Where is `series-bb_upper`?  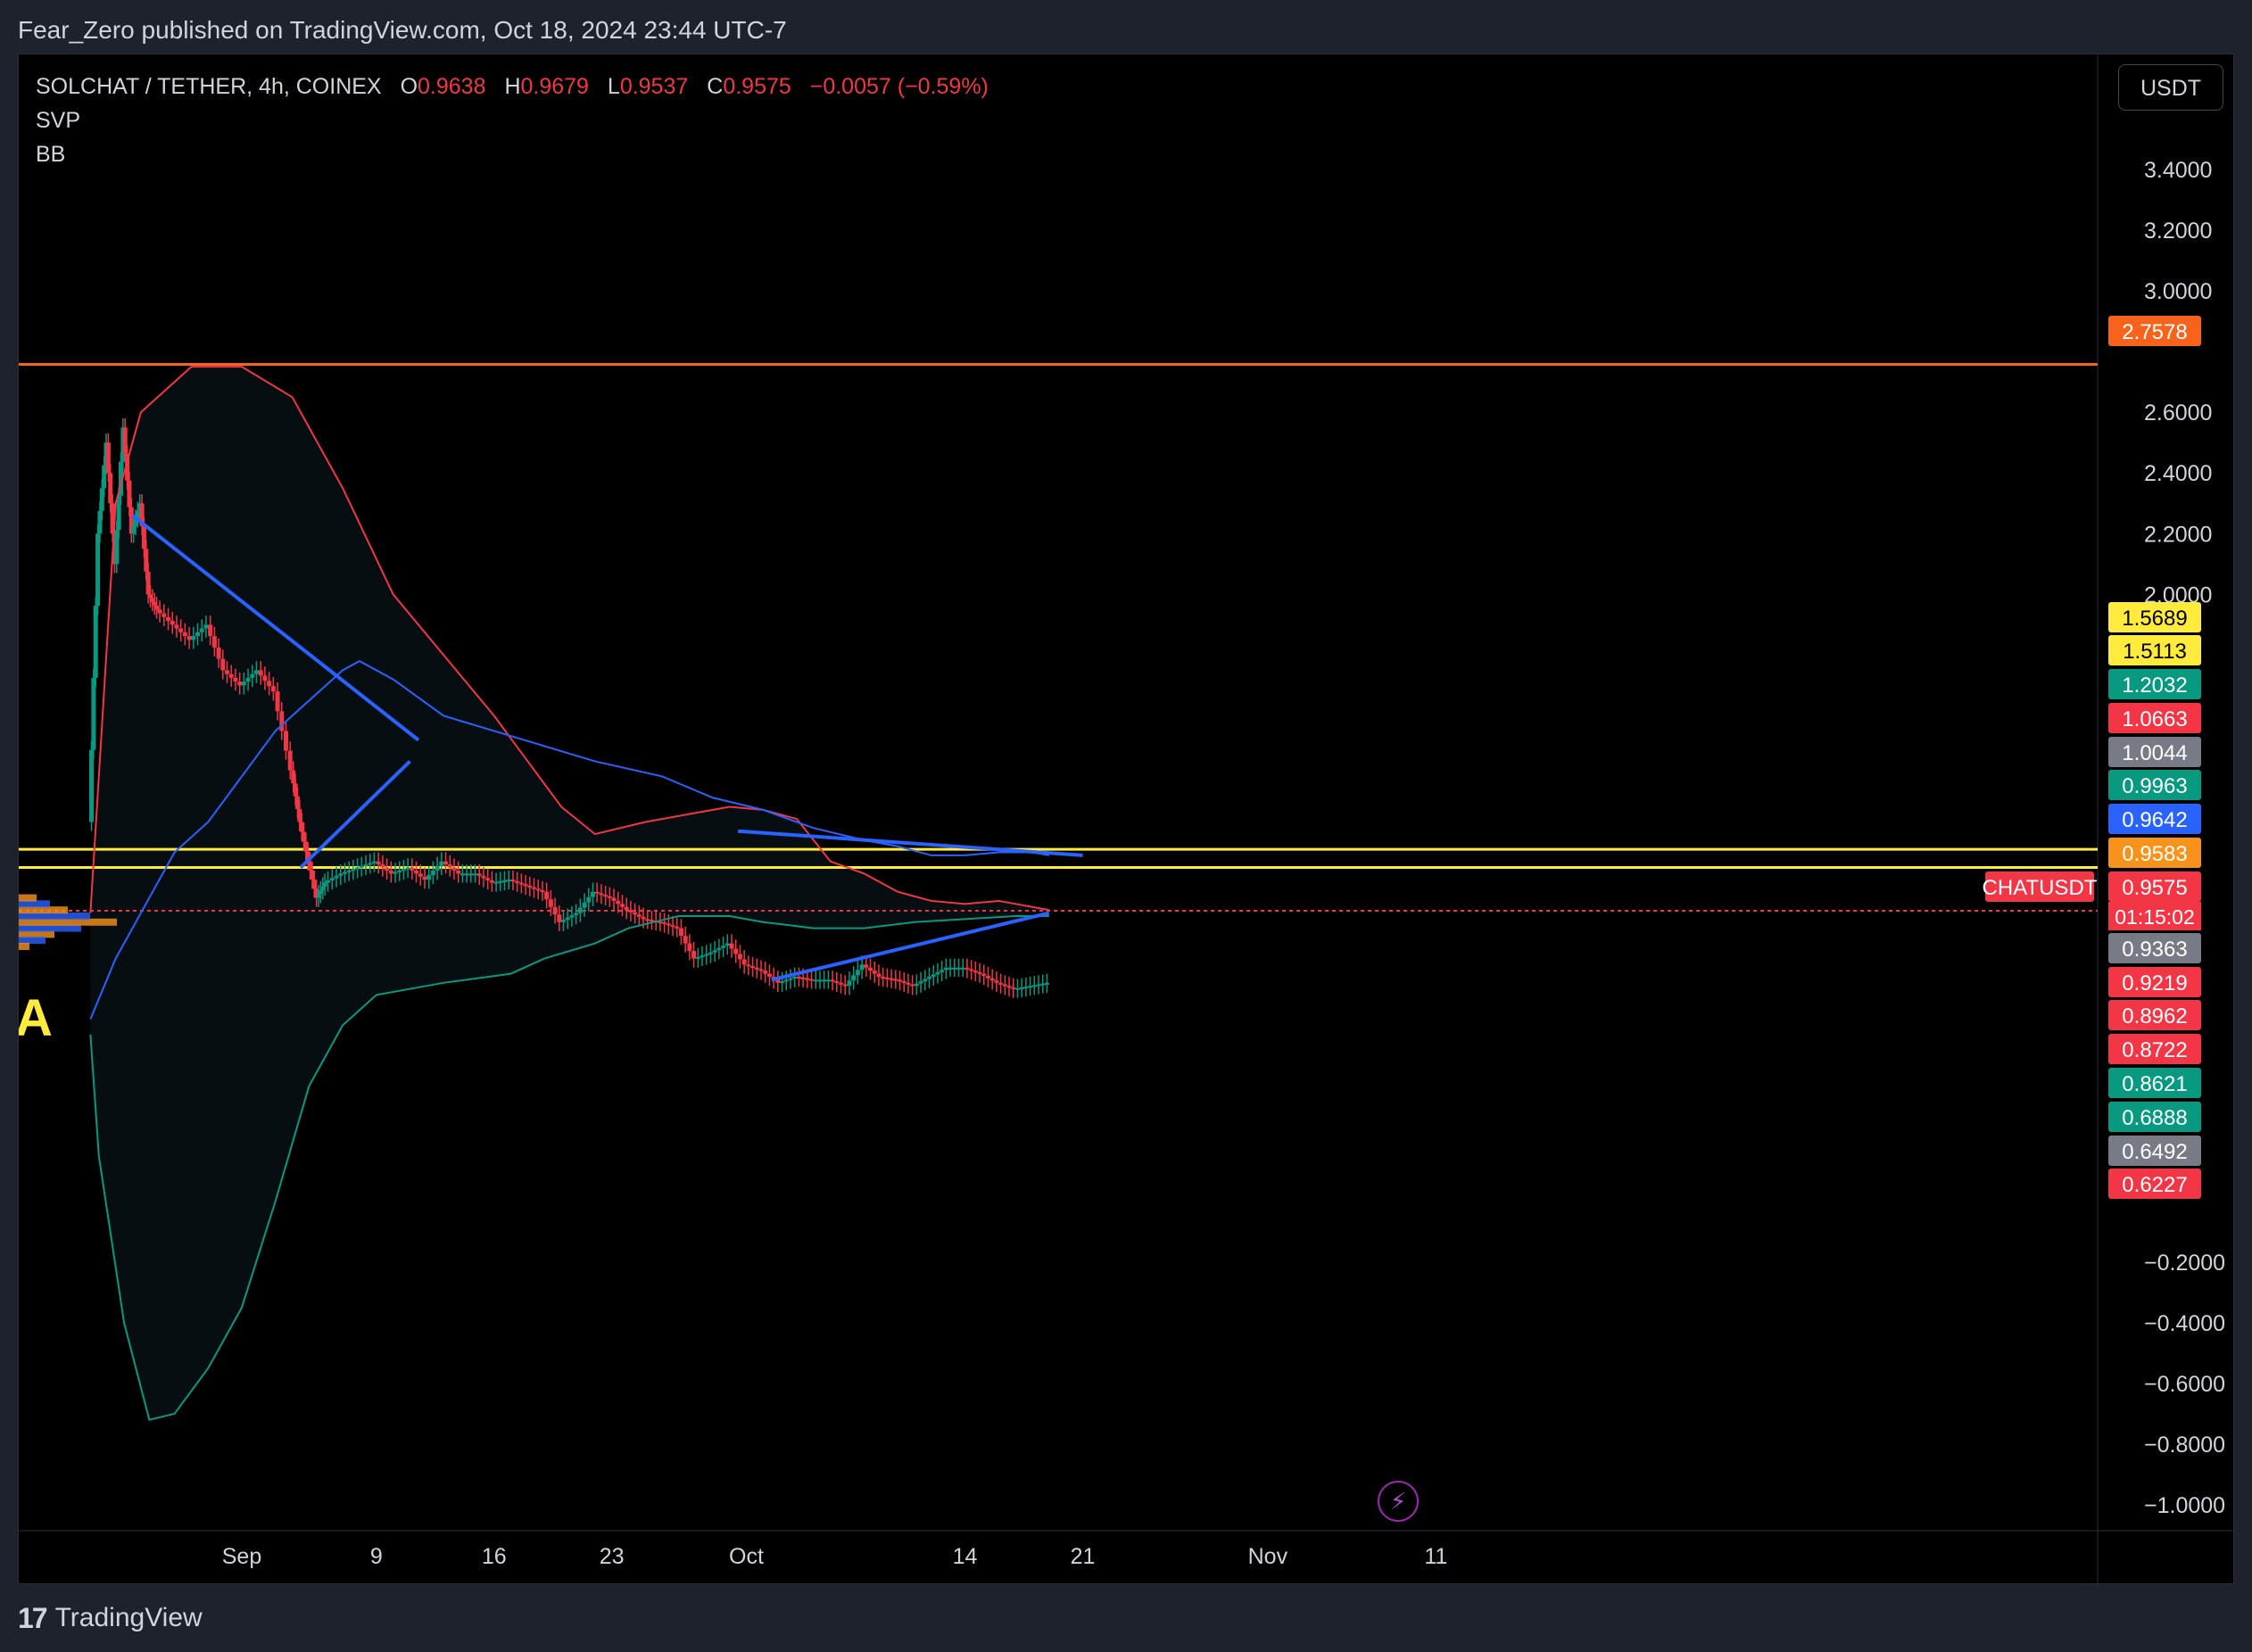
series-bb_upper is located at coordinates (569, 639).